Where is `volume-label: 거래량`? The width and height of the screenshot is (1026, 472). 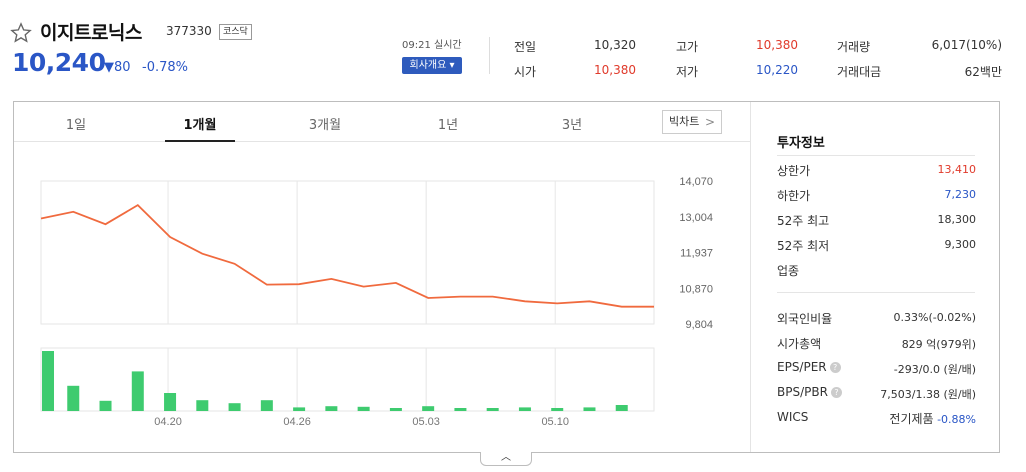 volume-label: 거래량 is located at coordinates (854, 47).